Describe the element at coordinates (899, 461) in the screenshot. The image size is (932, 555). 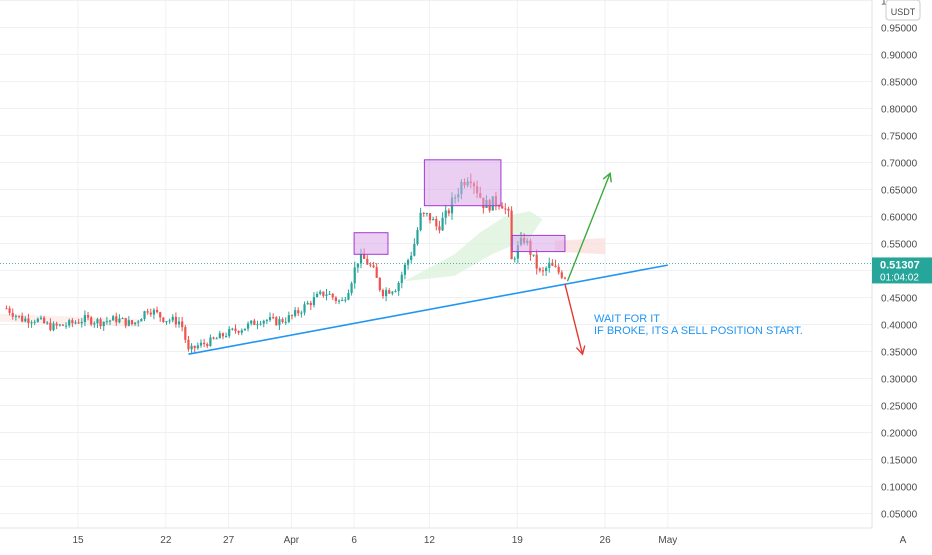
I see `y-tick-label: 0.15000` at that location.